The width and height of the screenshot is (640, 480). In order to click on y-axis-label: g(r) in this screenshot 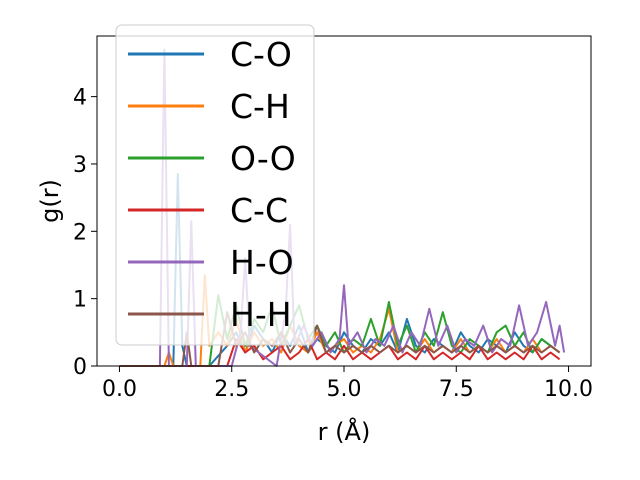, I will do `click(50, 201)`.